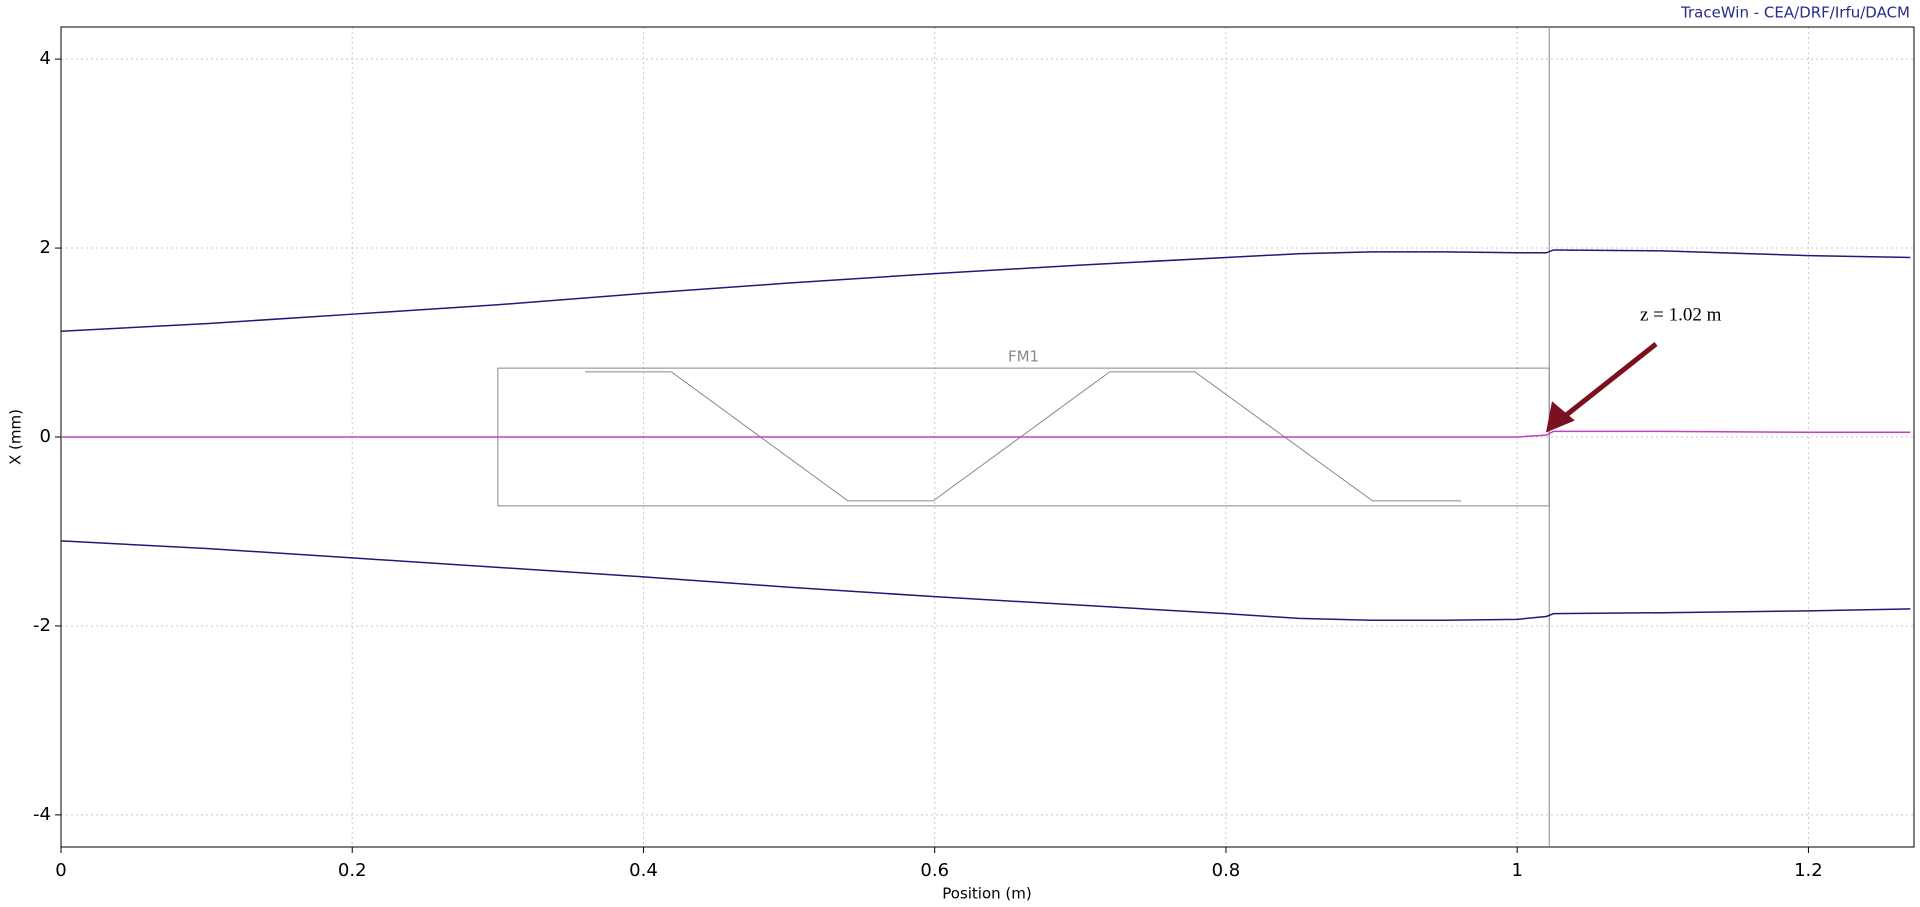 The width and height of the screenshot is (1920, 907). I want to click on element-label: FM1, so click(1023, 357).